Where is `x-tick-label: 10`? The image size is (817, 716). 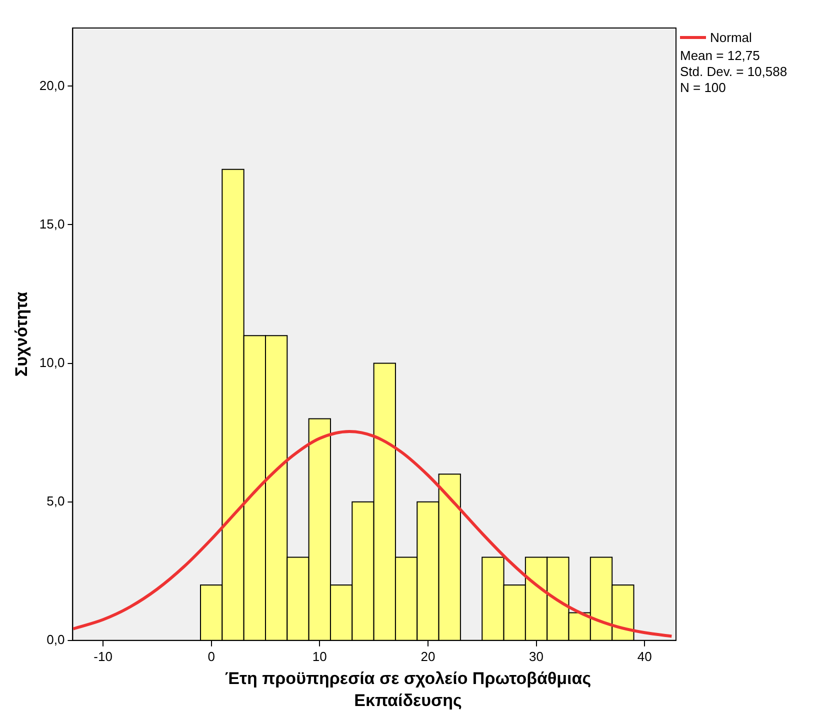 x-tick-label: 10 is located at coordinates (319, 656).